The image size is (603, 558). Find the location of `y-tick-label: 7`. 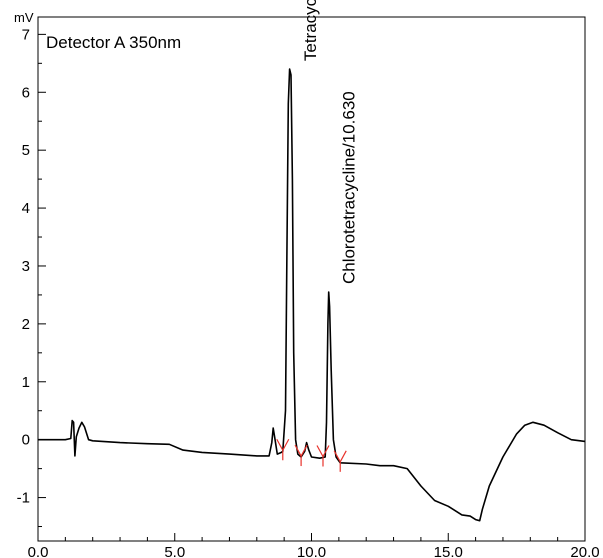

y-tick-label: 7 is located at coordinates (26, 34).